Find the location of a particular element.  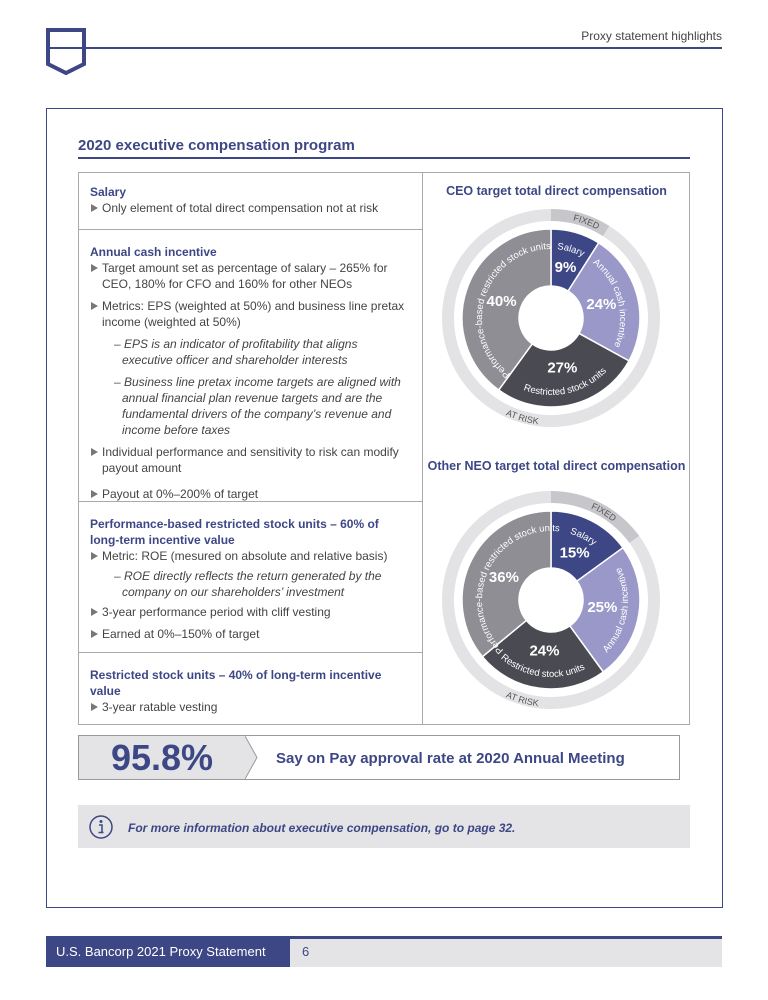

section-heading: Salary is located at coordinates (108, 192).